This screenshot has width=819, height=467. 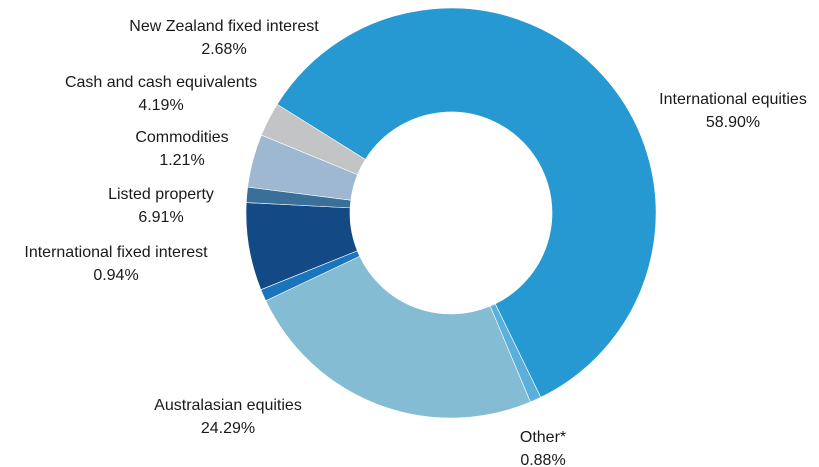 What do you see at coordinates (228, 428) in the screenshot?
I see `label-value-australasian-equities: 24.29%` at bounding box center [228, 428].